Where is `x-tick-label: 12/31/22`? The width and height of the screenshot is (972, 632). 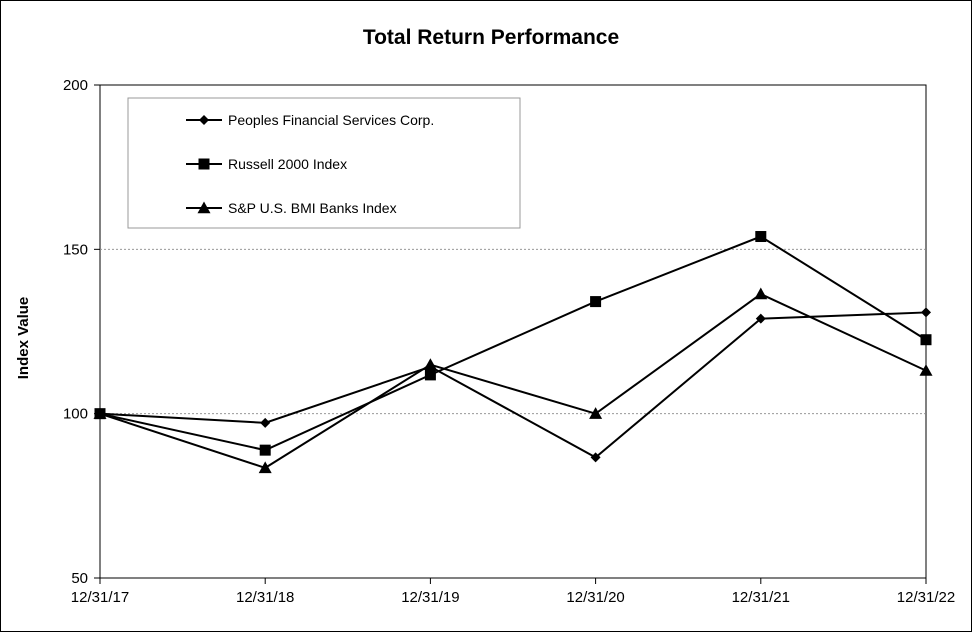
x-tick-label: 12/31/22 is located at coordinates (926, 597).